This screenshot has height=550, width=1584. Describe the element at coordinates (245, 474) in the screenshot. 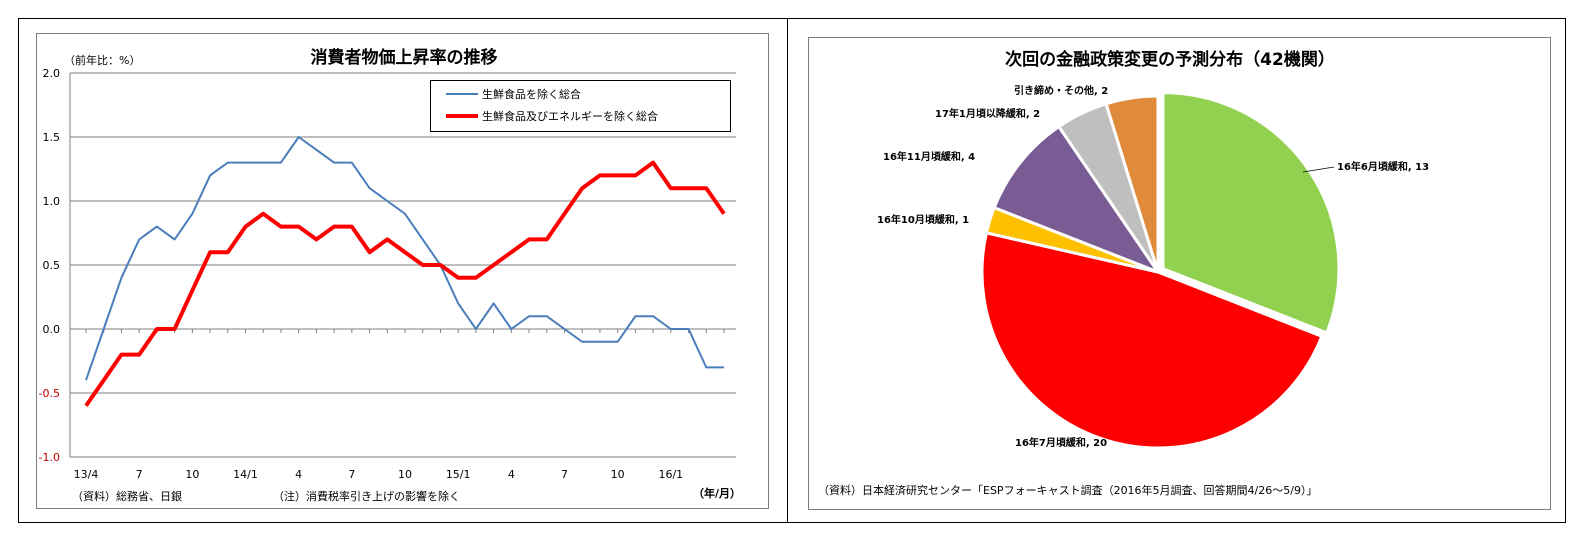

I see `x-tick-label: 14/1` at that location.